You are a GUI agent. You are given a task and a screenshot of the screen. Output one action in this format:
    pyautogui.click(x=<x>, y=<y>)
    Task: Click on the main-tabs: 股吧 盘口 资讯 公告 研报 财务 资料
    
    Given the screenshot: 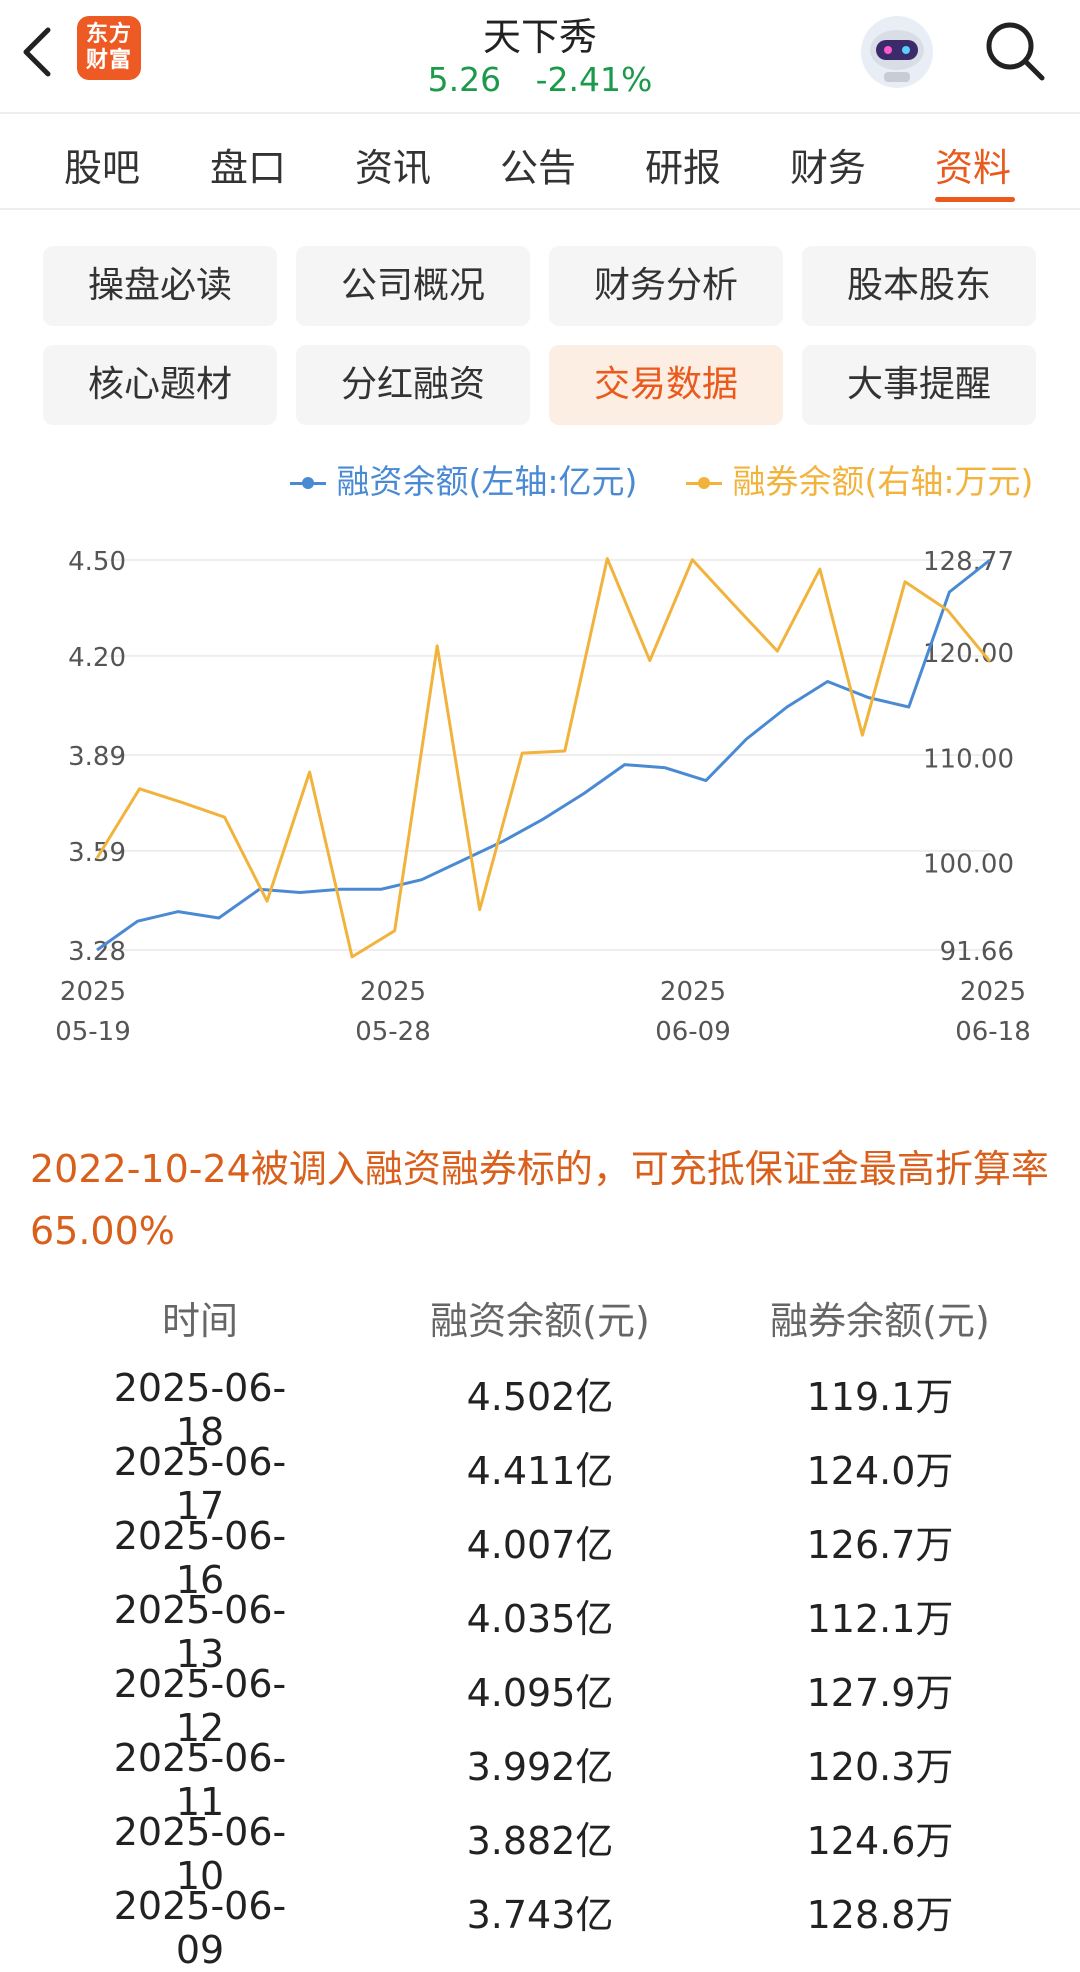 What is the action you would take?
    pyautogui.click(x=540, y=161)
    